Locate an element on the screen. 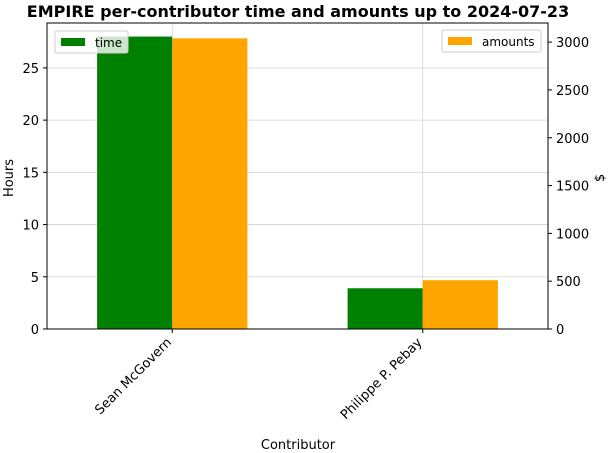 Image resolution: width=614 pixels, height=453 pixels. left-y-axis: 0 5 10 15 20 25 is located at coordinates (34, 200).